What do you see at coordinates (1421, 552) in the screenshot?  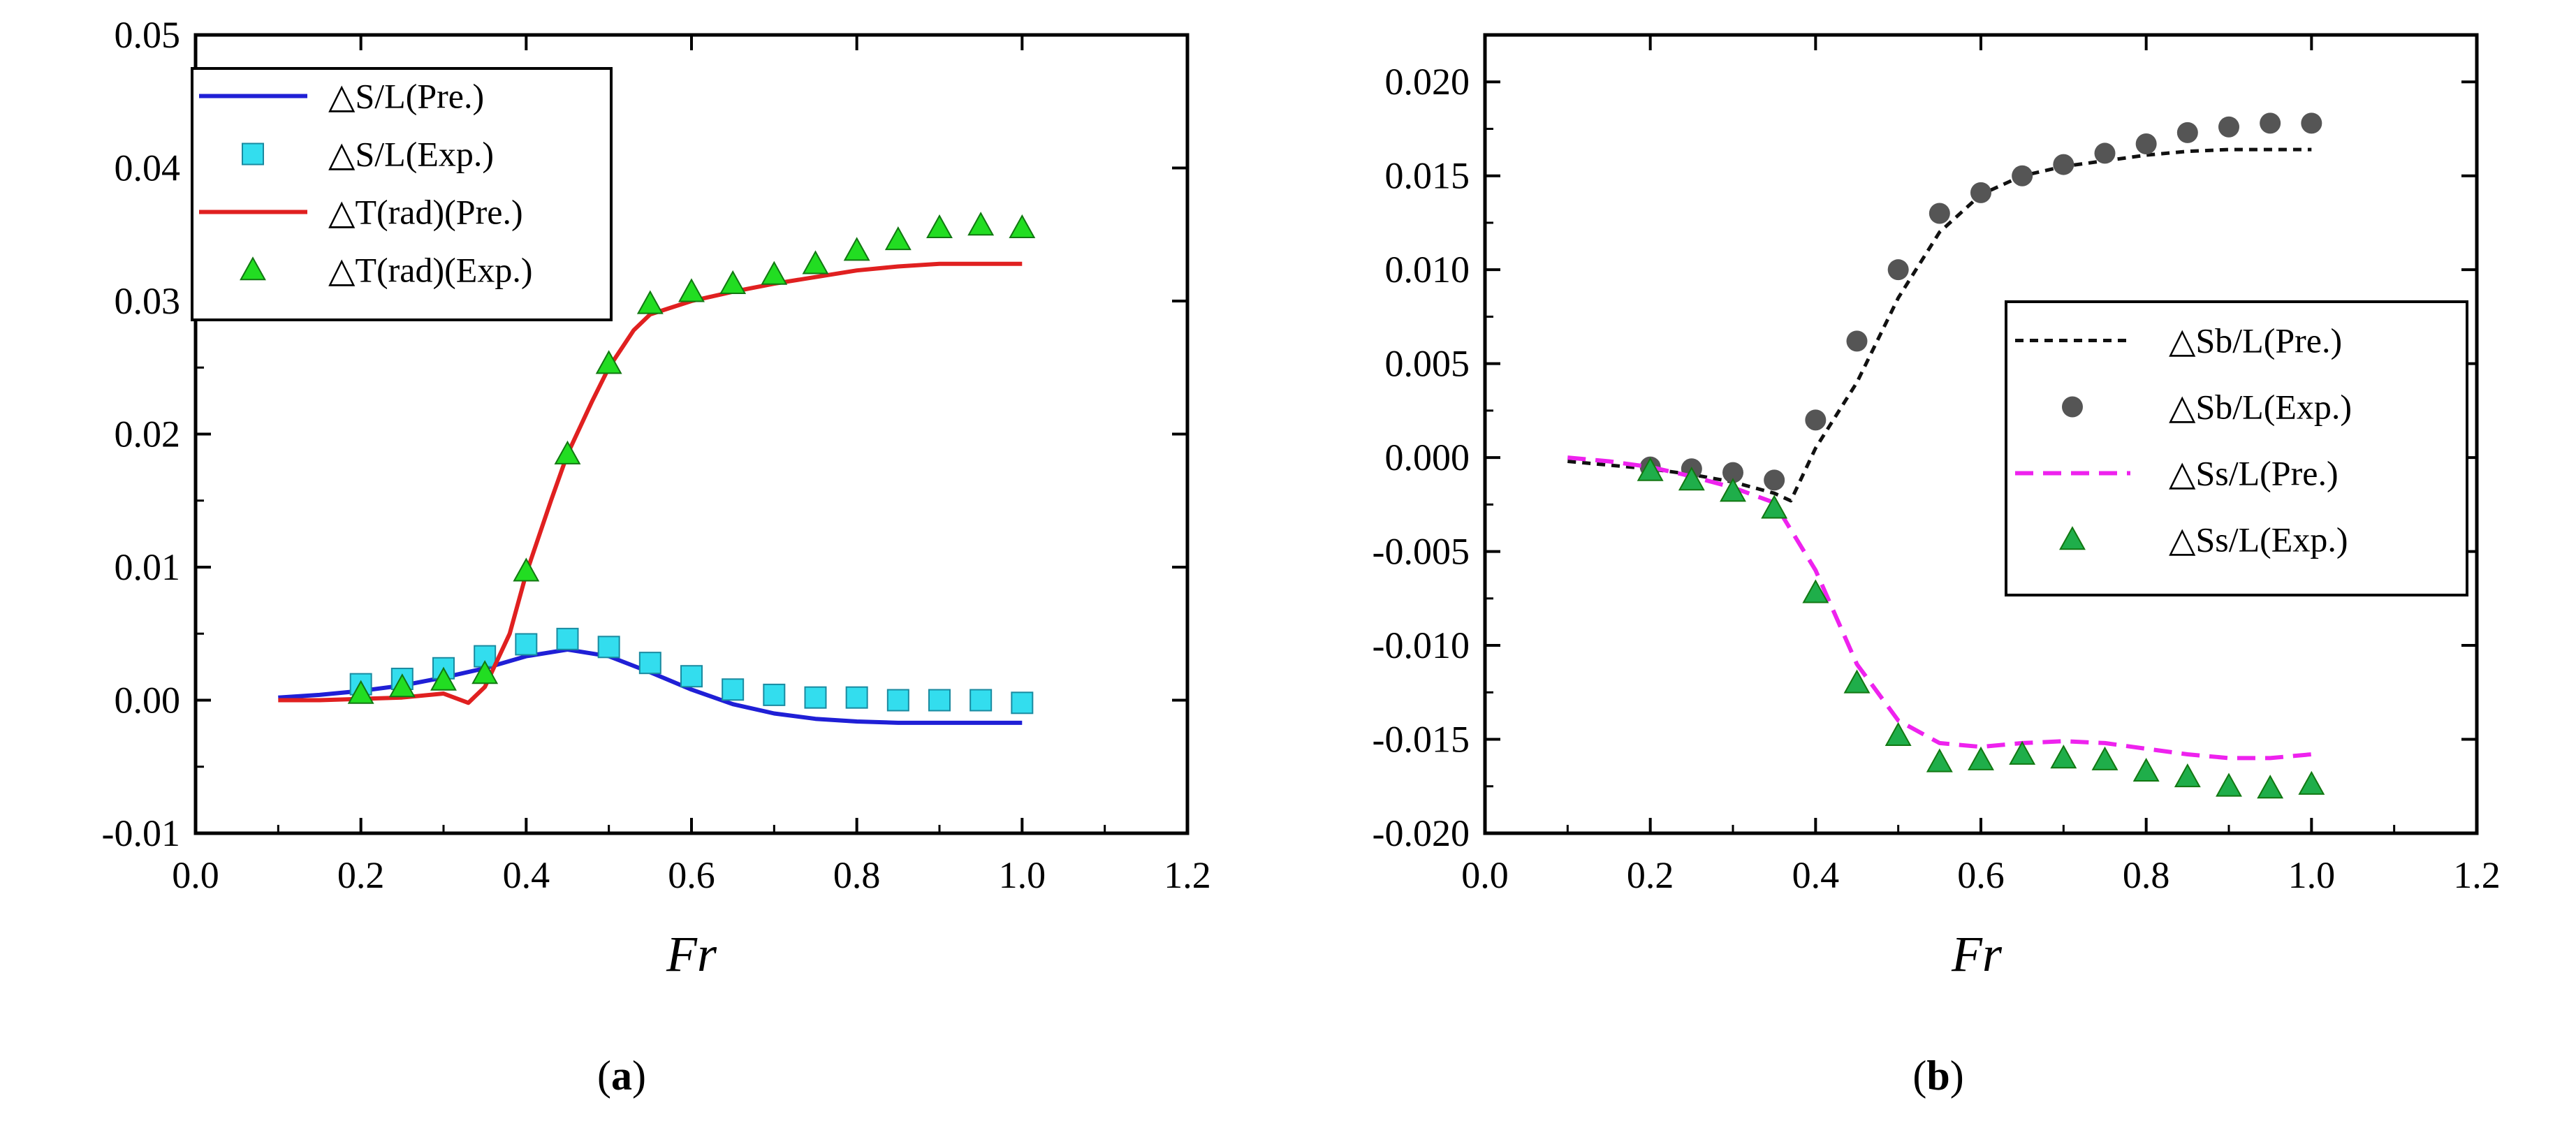 I see `y-tick-label-b: -0.005` at bounding box center [1421, 552].